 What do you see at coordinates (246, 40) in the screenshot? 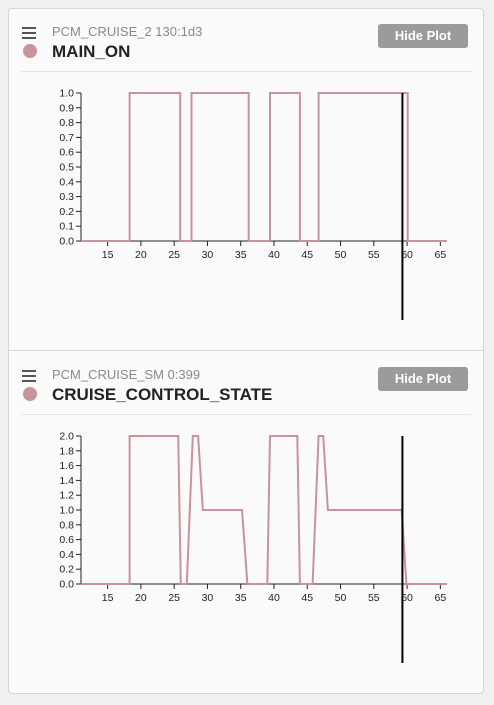
I see `panel-header: PCM_CRUISE_2 130:1d3 MAIN_ON Hide Plot` at bounding box center [246, 40].